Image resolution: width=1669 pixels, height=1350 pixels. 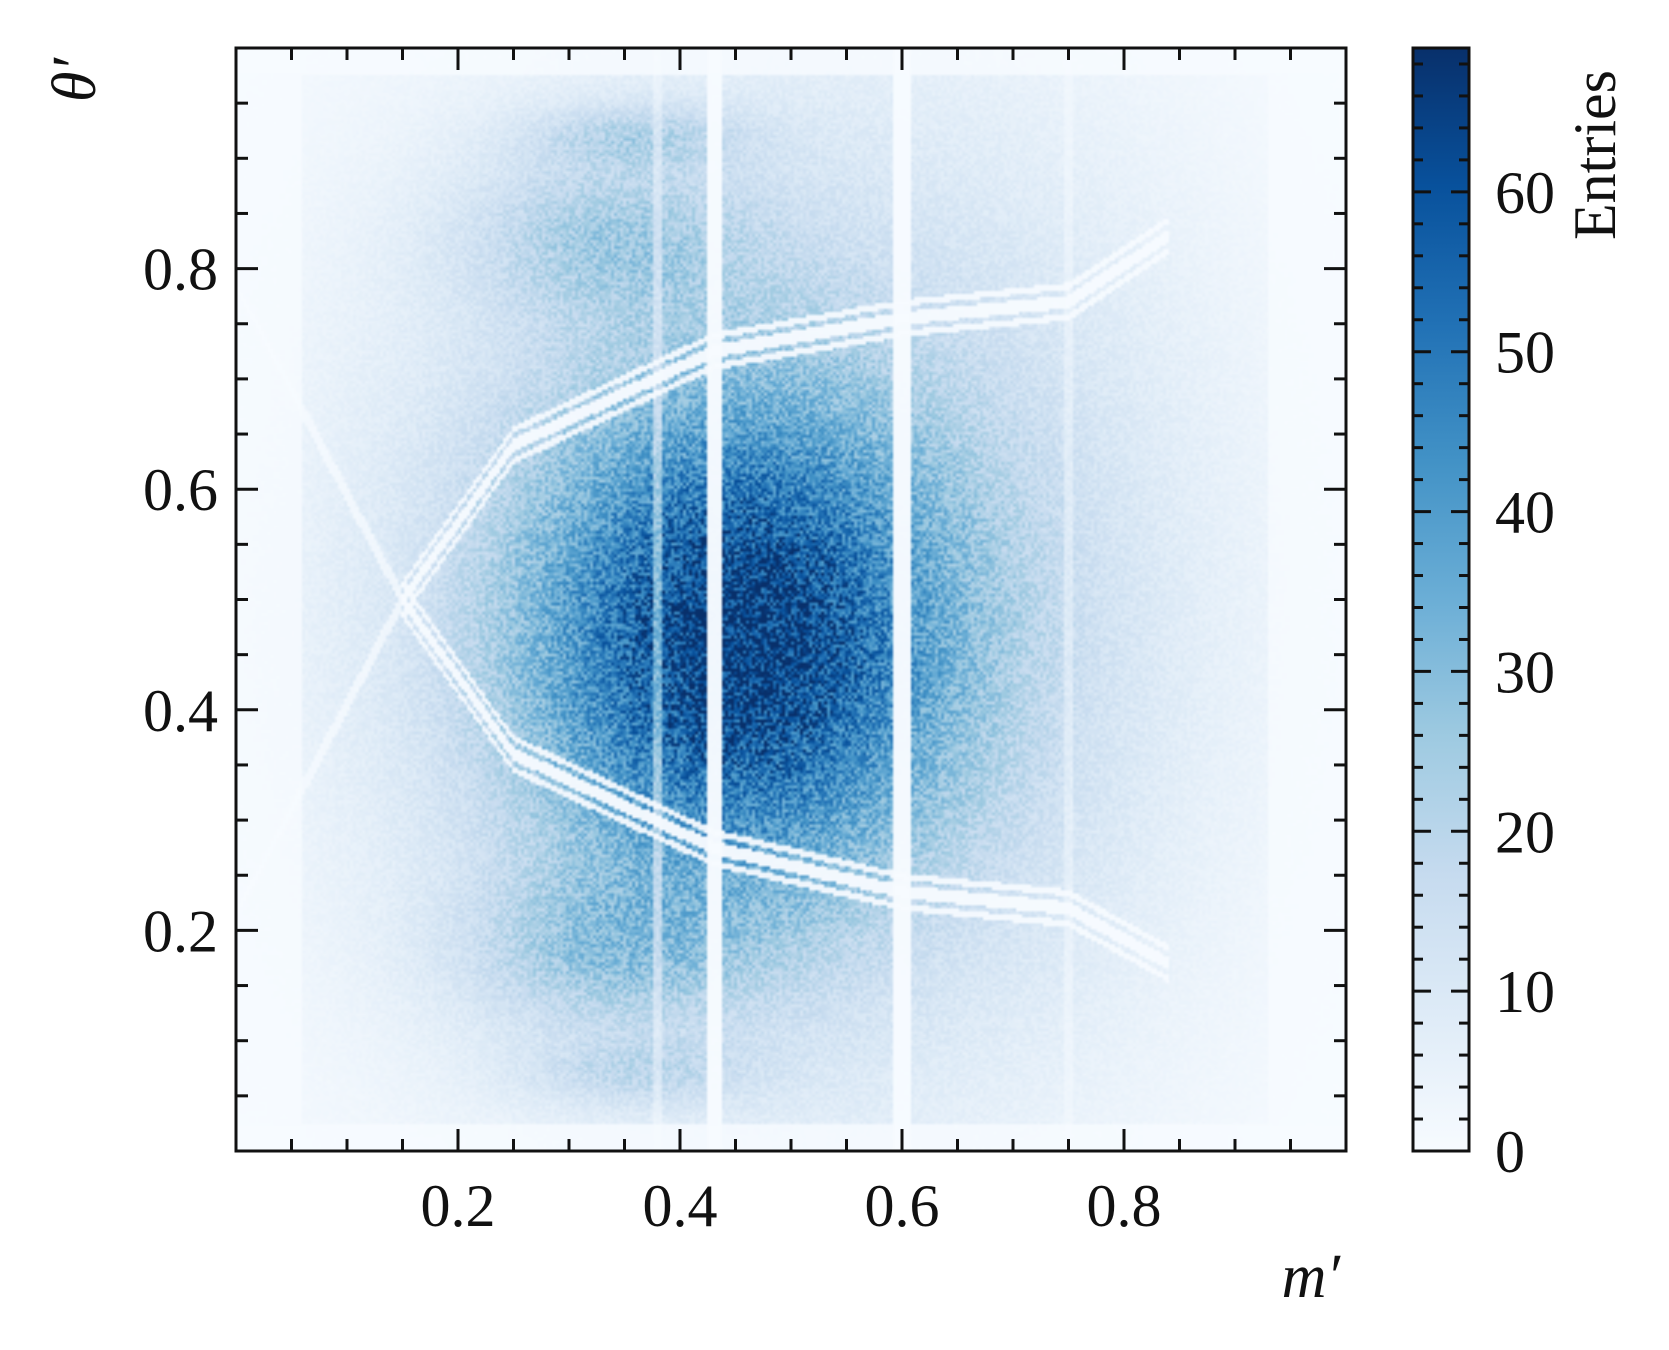 What do you see at coordinates (180, 270) in the screenshot?
I see `y-tick-label: 0.8` at bounding box center [180, 270].